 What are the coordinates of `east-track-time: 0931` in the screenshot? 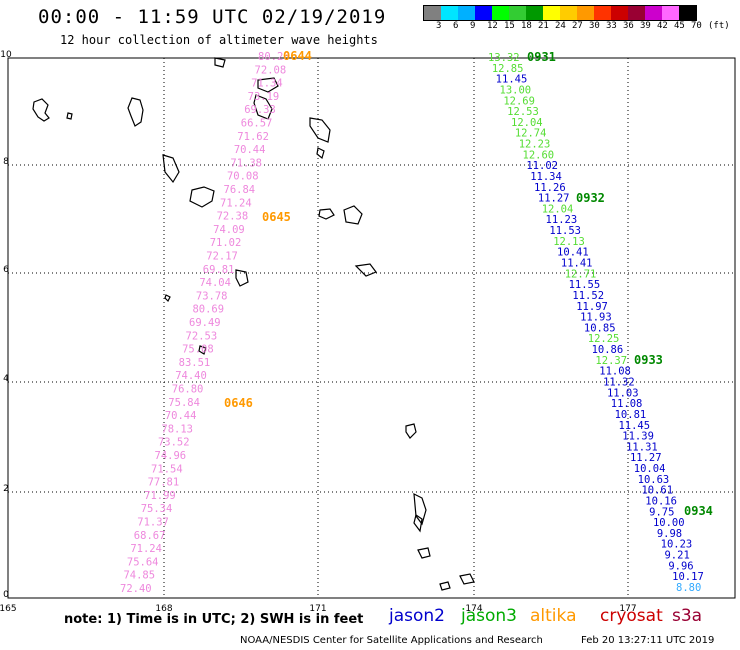 It's located at (541, 57).